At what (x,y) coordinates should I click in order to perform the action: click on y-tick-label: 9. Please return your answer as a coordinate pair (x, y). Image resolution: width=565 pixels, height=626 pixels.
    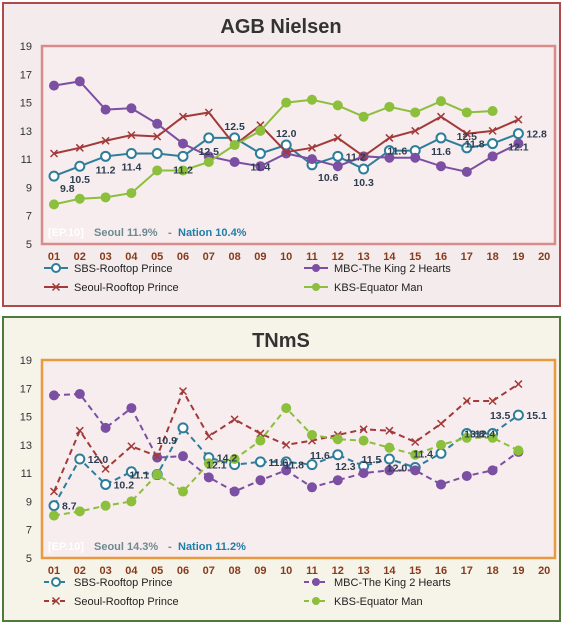
    Looking at the image, I should click on (29, 188).